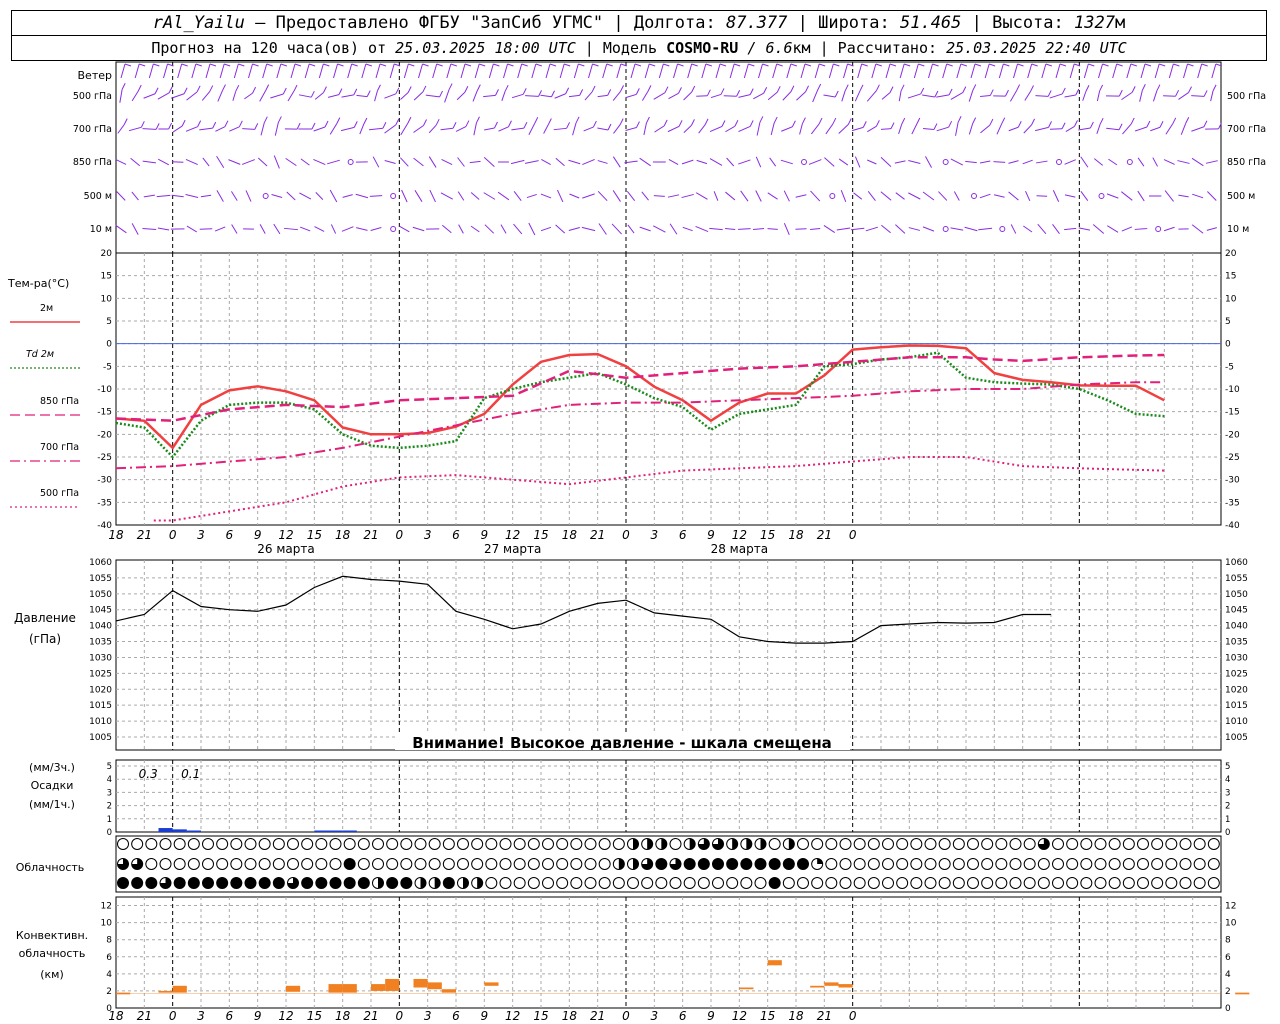  I want to click on conv-y-tick-right: 0, so click(1228, 1009).